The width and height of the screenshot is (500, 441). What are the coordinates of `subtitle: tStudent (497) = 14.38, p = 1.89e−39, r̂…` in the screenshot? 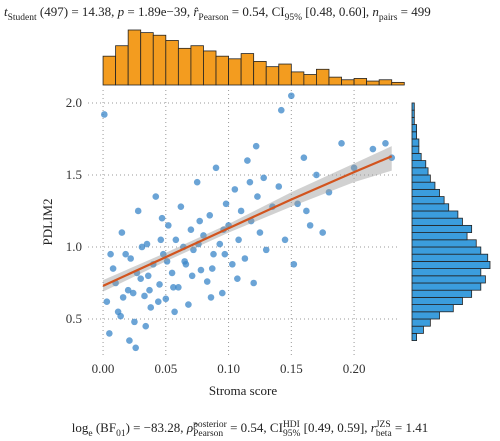 It's located at (217, 13).